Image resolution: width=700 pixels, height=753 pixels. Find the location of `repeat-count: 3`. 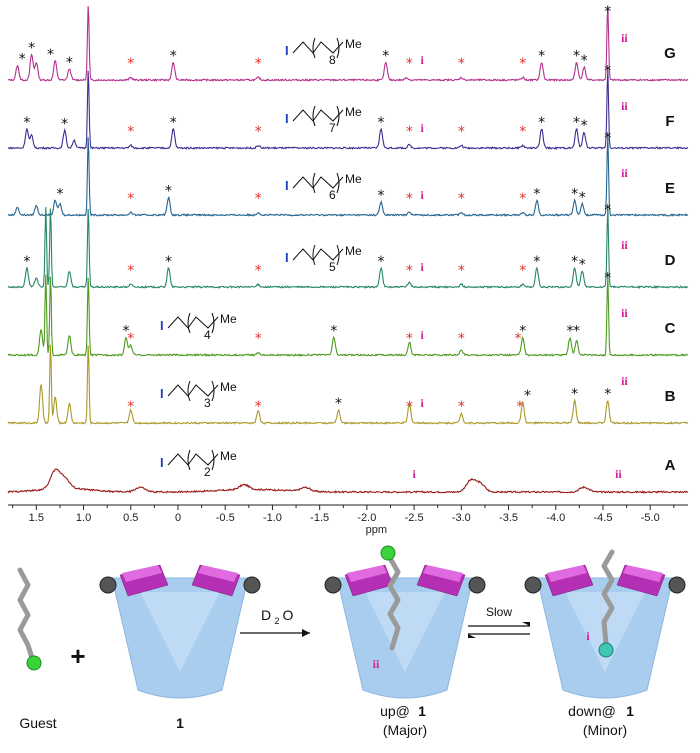

repeat-count: 3 is located at coordinates (207, 403).